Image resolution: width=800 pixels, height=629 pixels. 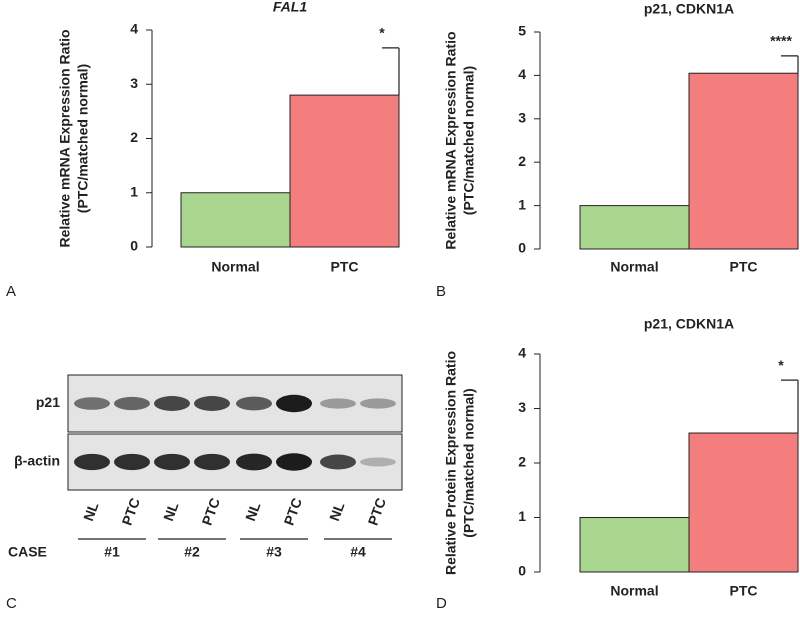 What do you see at coordinates (274, 552) in the screenshot?
I see `case-number: #3` at bounding box center [274, 552].